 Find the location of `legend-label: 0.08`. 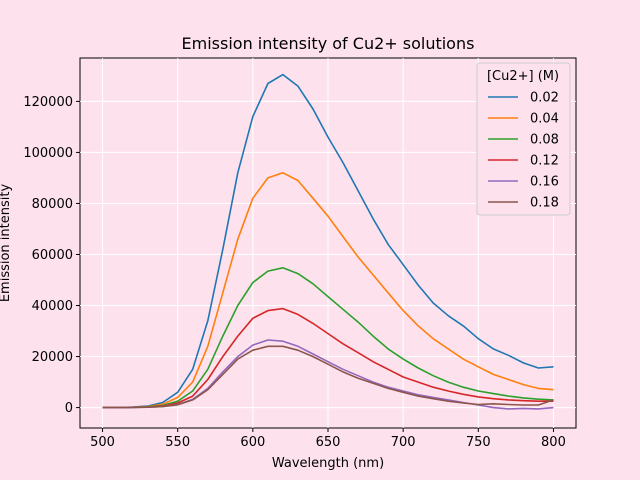

legend-label: 0.08 is located at coordinates (544, 140).